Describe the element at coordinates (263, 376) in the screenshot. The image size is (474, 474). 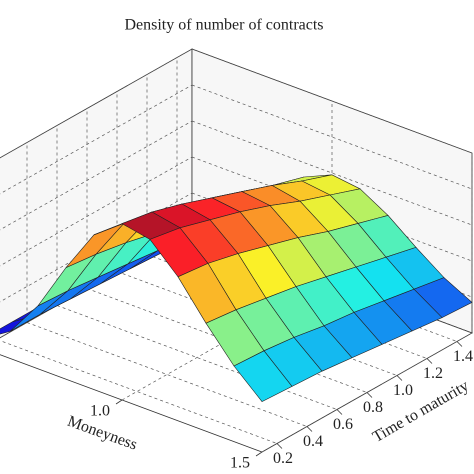
I see `surface-patch` at that location.